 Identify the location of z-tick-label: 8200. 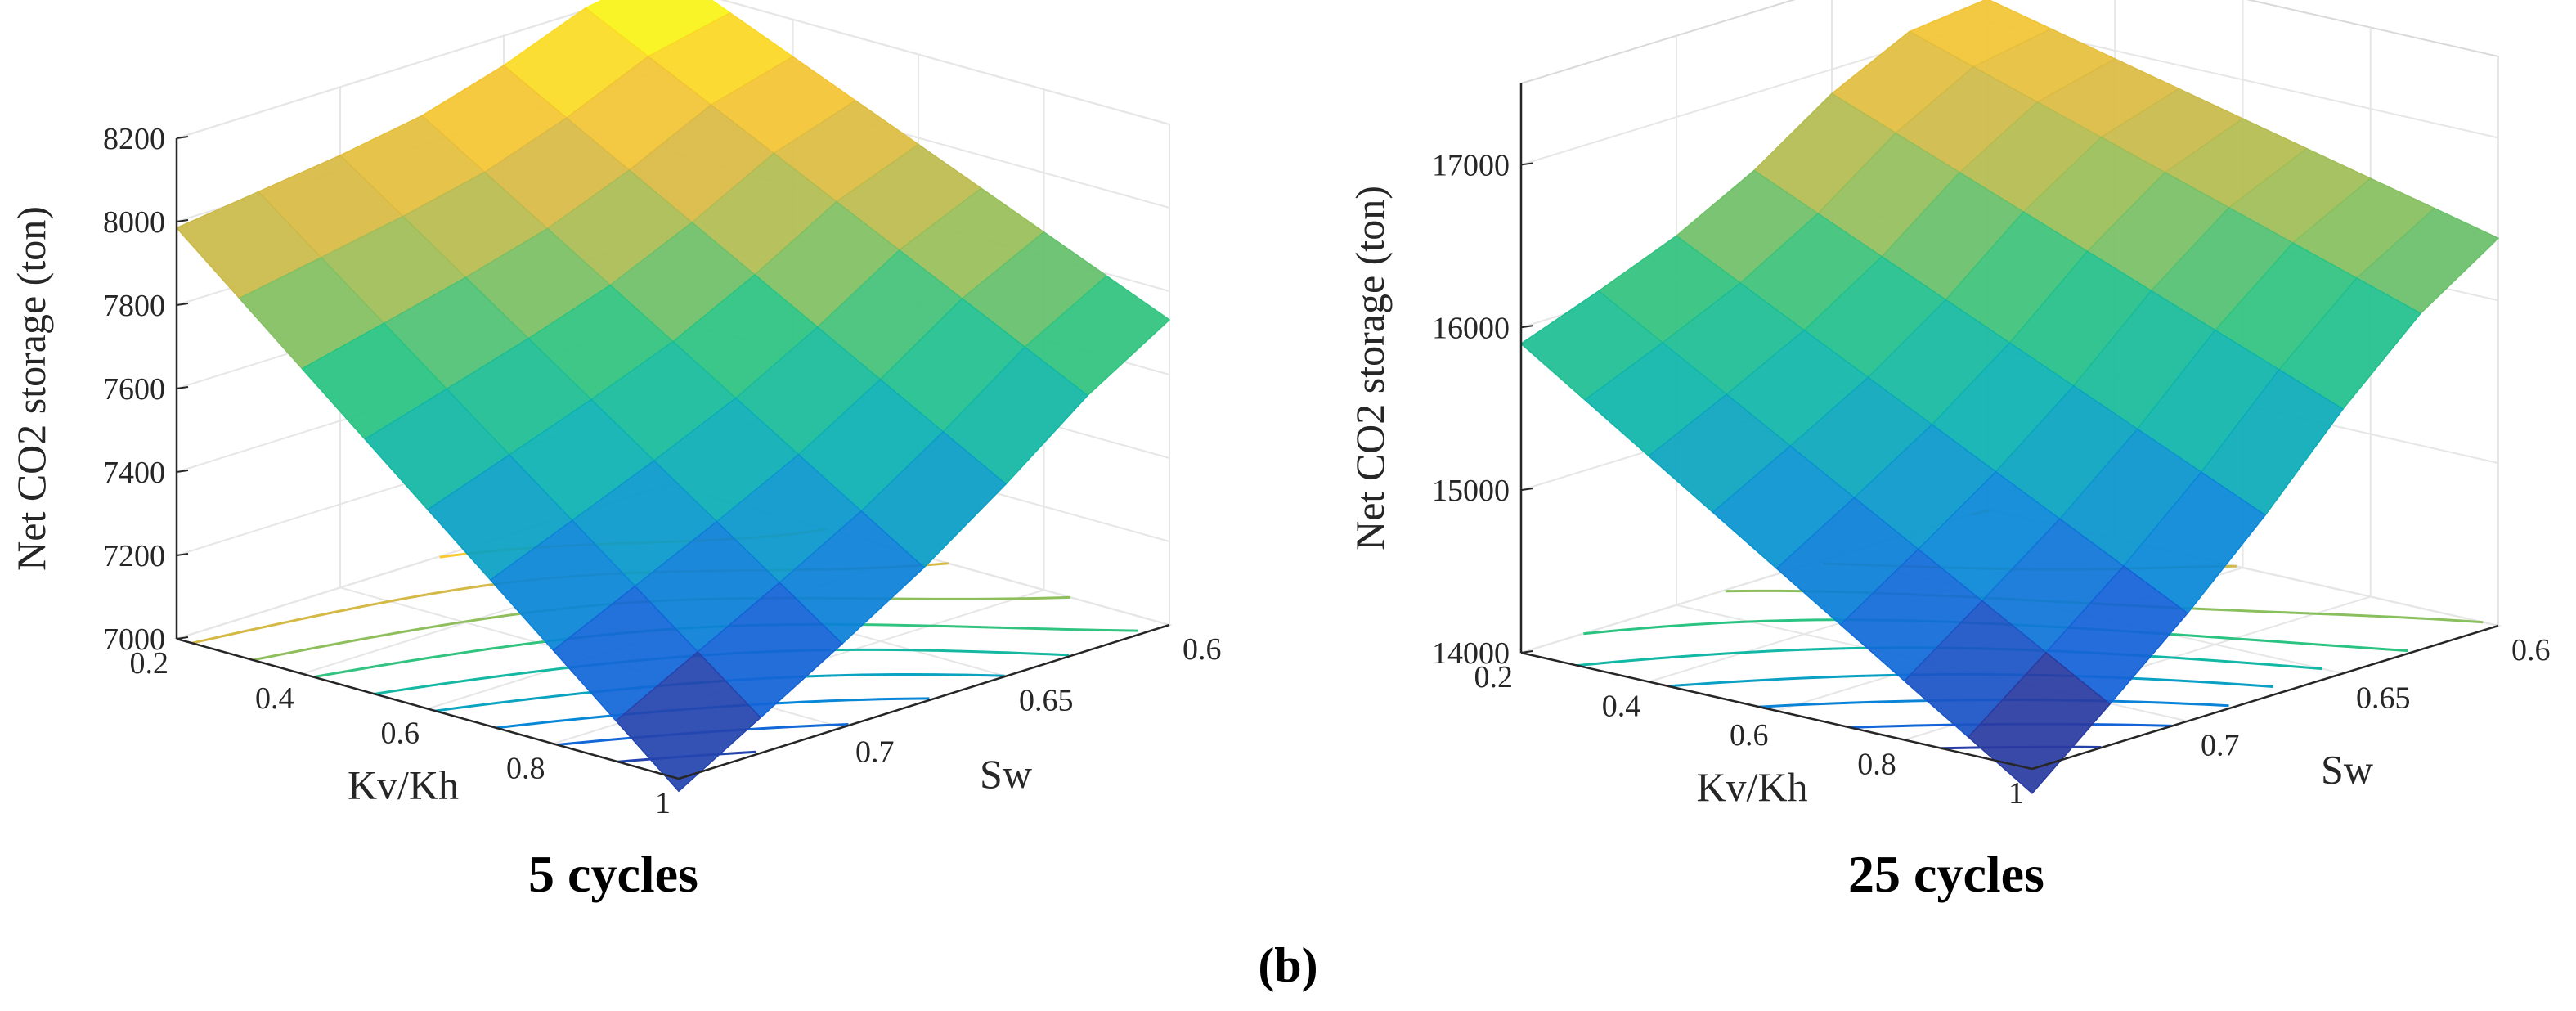
(134, 139).